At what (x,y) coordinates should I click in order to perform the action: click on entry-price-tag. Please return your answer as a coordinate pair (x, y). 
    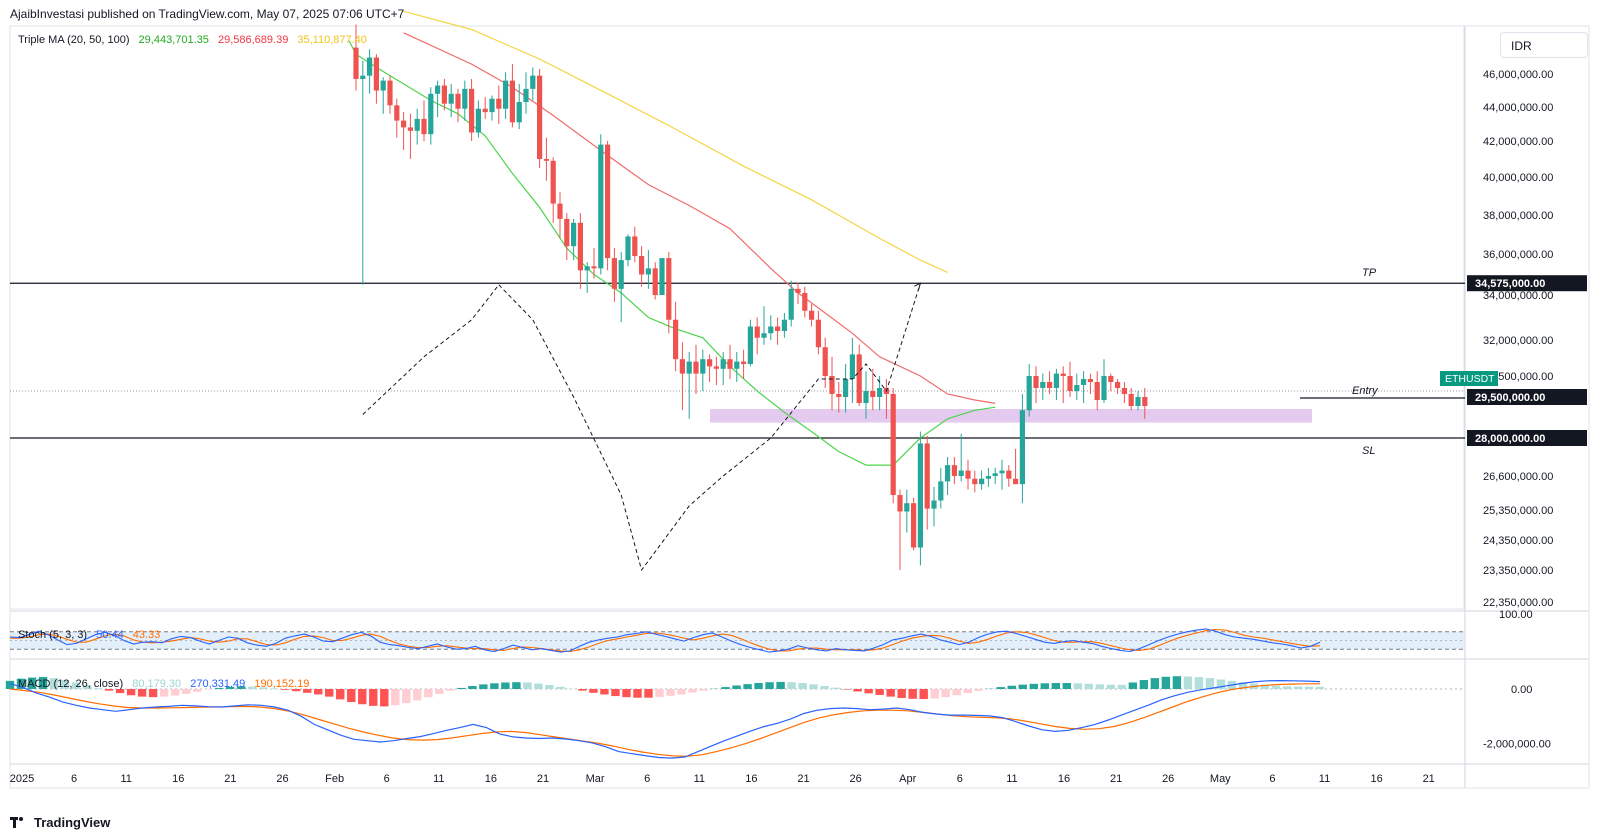
    Looking at the image, I should click on (1527, 397).